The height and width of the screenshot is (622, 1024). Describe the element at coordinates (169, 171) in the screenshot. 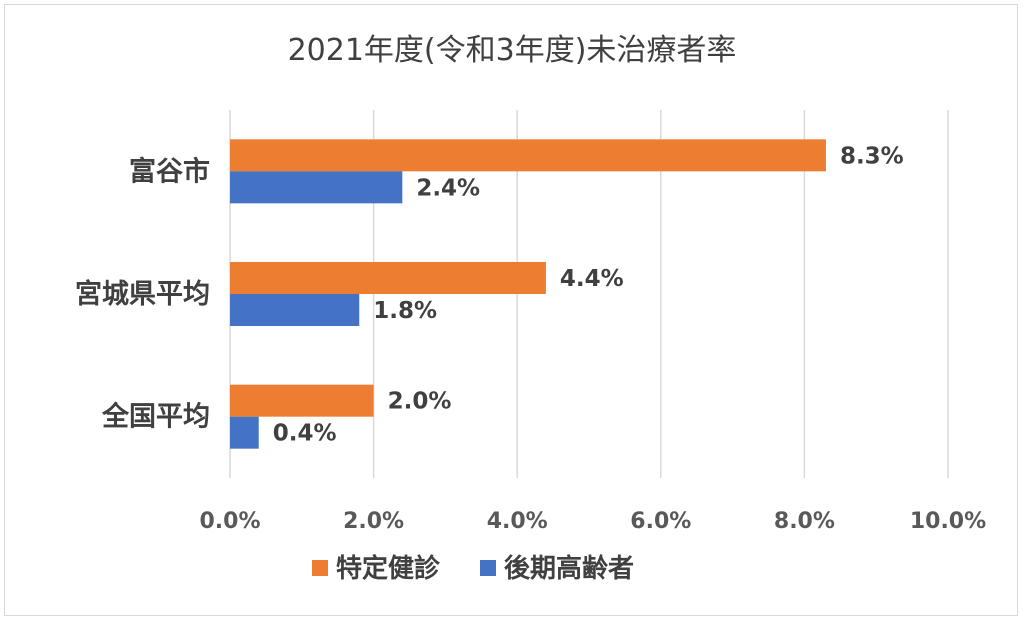

I see `category-label: 富谷市` at that location.